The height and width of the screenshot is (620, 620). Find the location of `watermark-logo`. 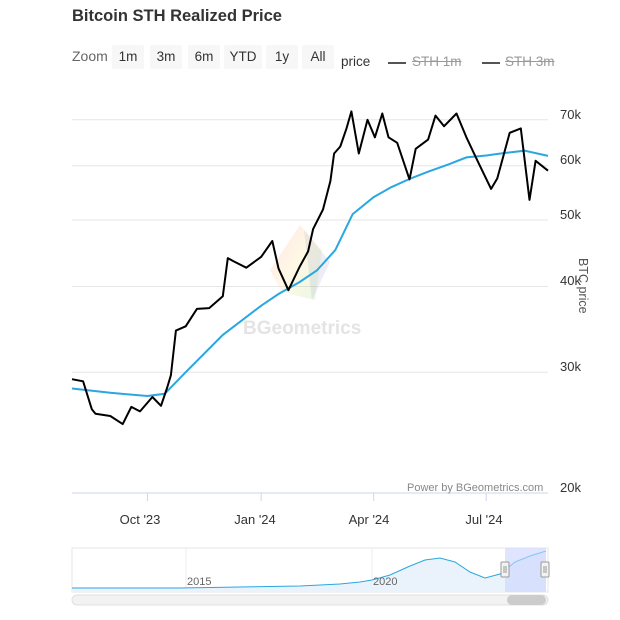

watermark-logo is located at coordinates (300, 262).